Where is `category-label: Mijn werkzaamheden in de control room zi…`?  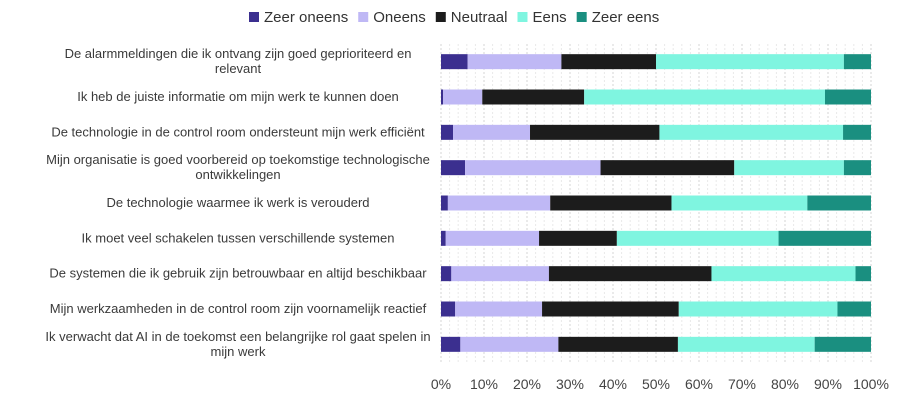
category-label: Mijn werkzaamheden in de control room zi… is located at coordinates (238, 308).